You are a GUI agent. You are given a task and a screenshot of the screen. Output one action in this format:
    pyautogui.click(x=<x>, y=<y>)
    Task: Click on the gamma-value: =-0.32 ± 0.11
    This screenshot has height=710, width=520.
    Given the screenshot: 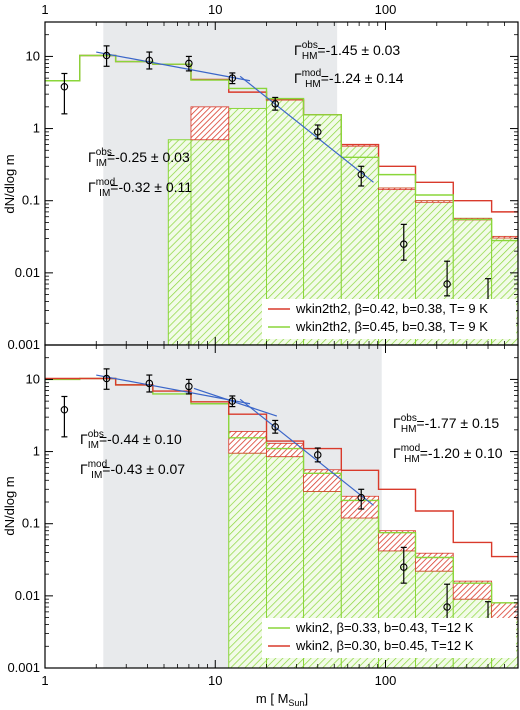 What is the action you would take?
    pyautogui.click(x=151, y=187)
    